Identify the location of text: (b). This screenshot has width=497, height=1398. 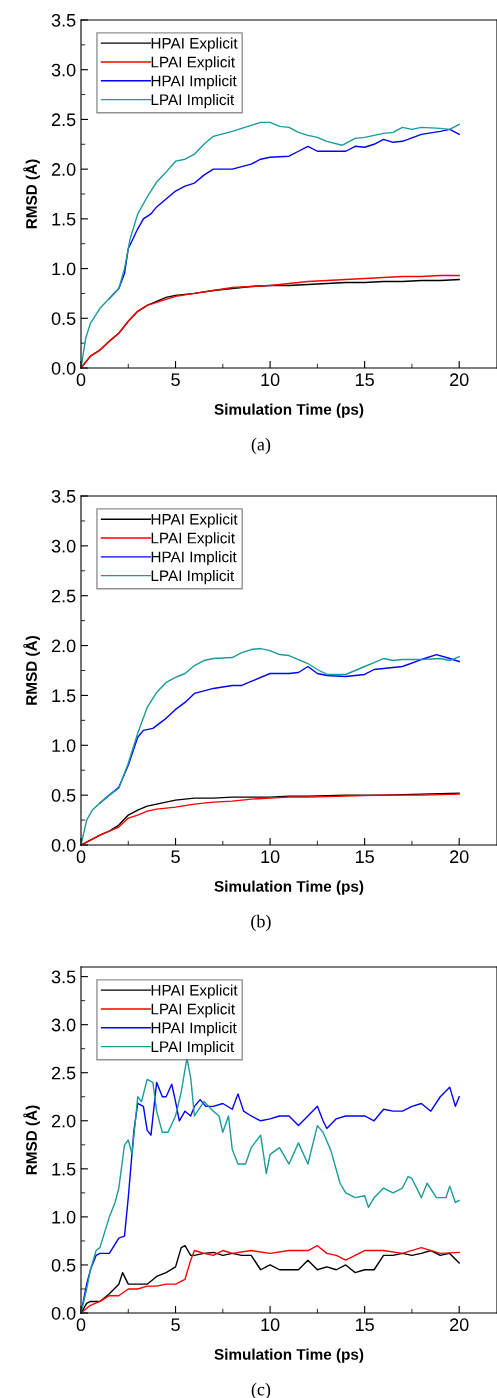
(261, 923).